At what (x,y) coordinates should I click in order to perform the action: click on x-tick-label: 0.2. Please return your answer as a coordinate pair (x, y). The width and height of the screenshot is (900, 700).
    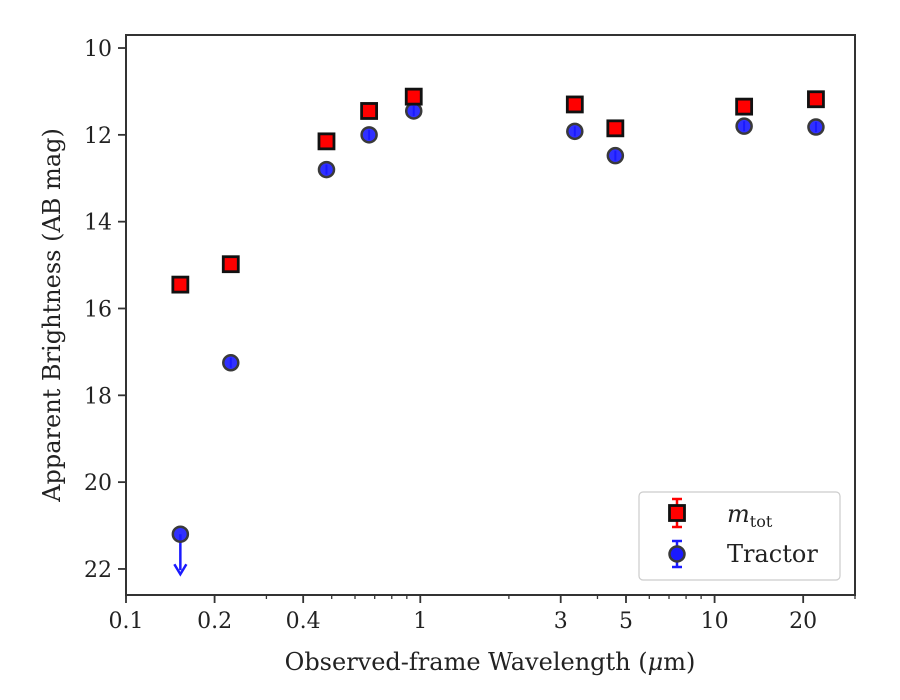
    Looking at the image, I should click on (214, 621).